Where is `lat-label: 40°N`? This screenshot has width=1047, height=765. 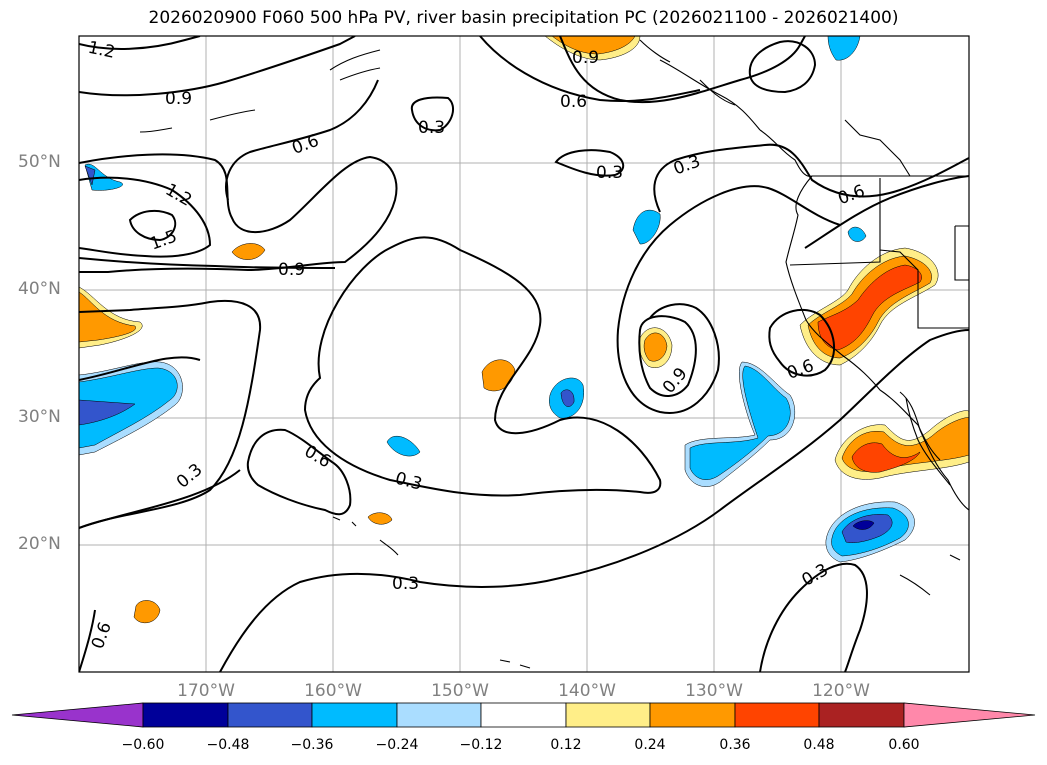
lat-label: 40°N is located at coordinates (39, 289).